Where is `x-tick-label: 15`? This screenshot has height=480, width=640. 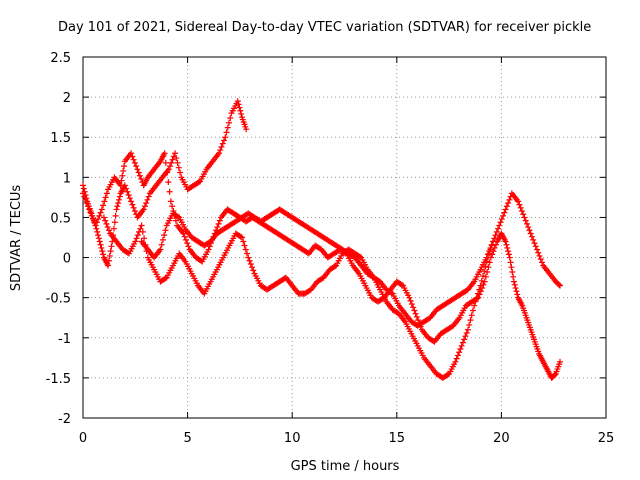 x-tick-label: 15 is located at coordinates (397, 438).